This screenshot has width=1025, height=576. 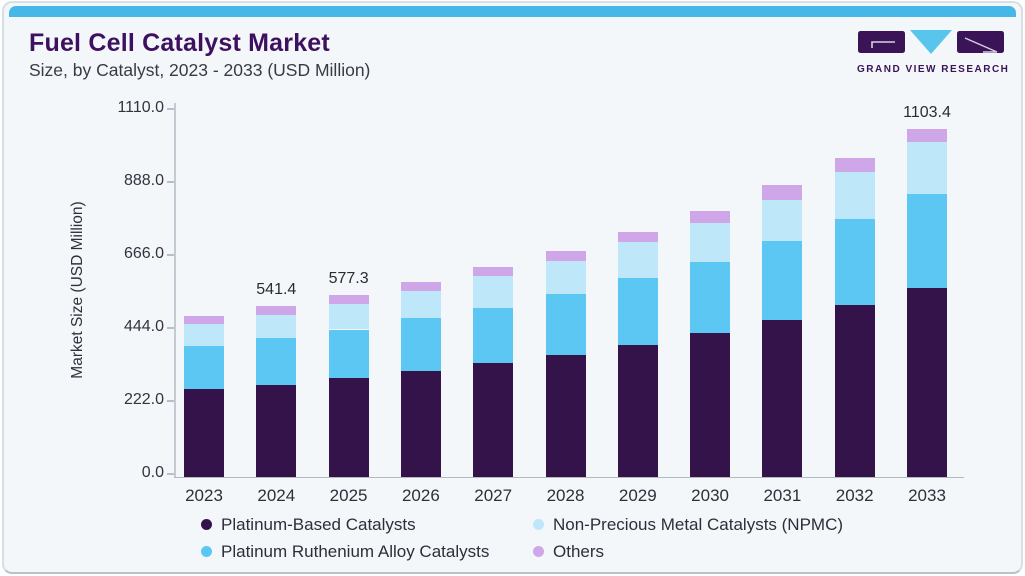 What do you see at coordinates (710, 242) in the screenshot?
I see `bar-segment-2030-non-precious-metal-catalysts-npmc` at bounding box center [710, 242].